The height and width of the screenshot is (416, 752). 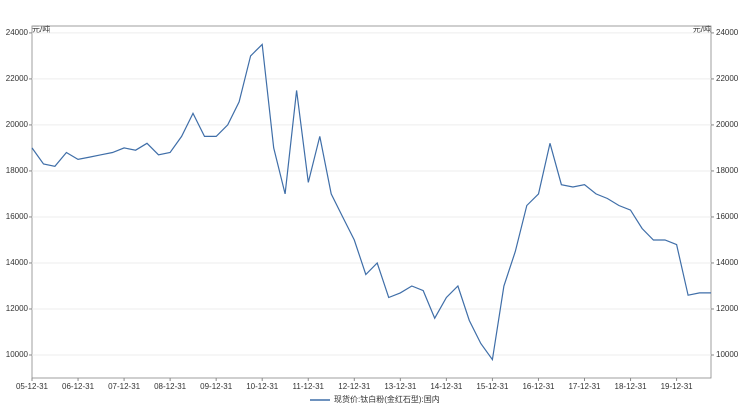 I want to click on y2-tick-label: 22000, so click(x=727, y=78).